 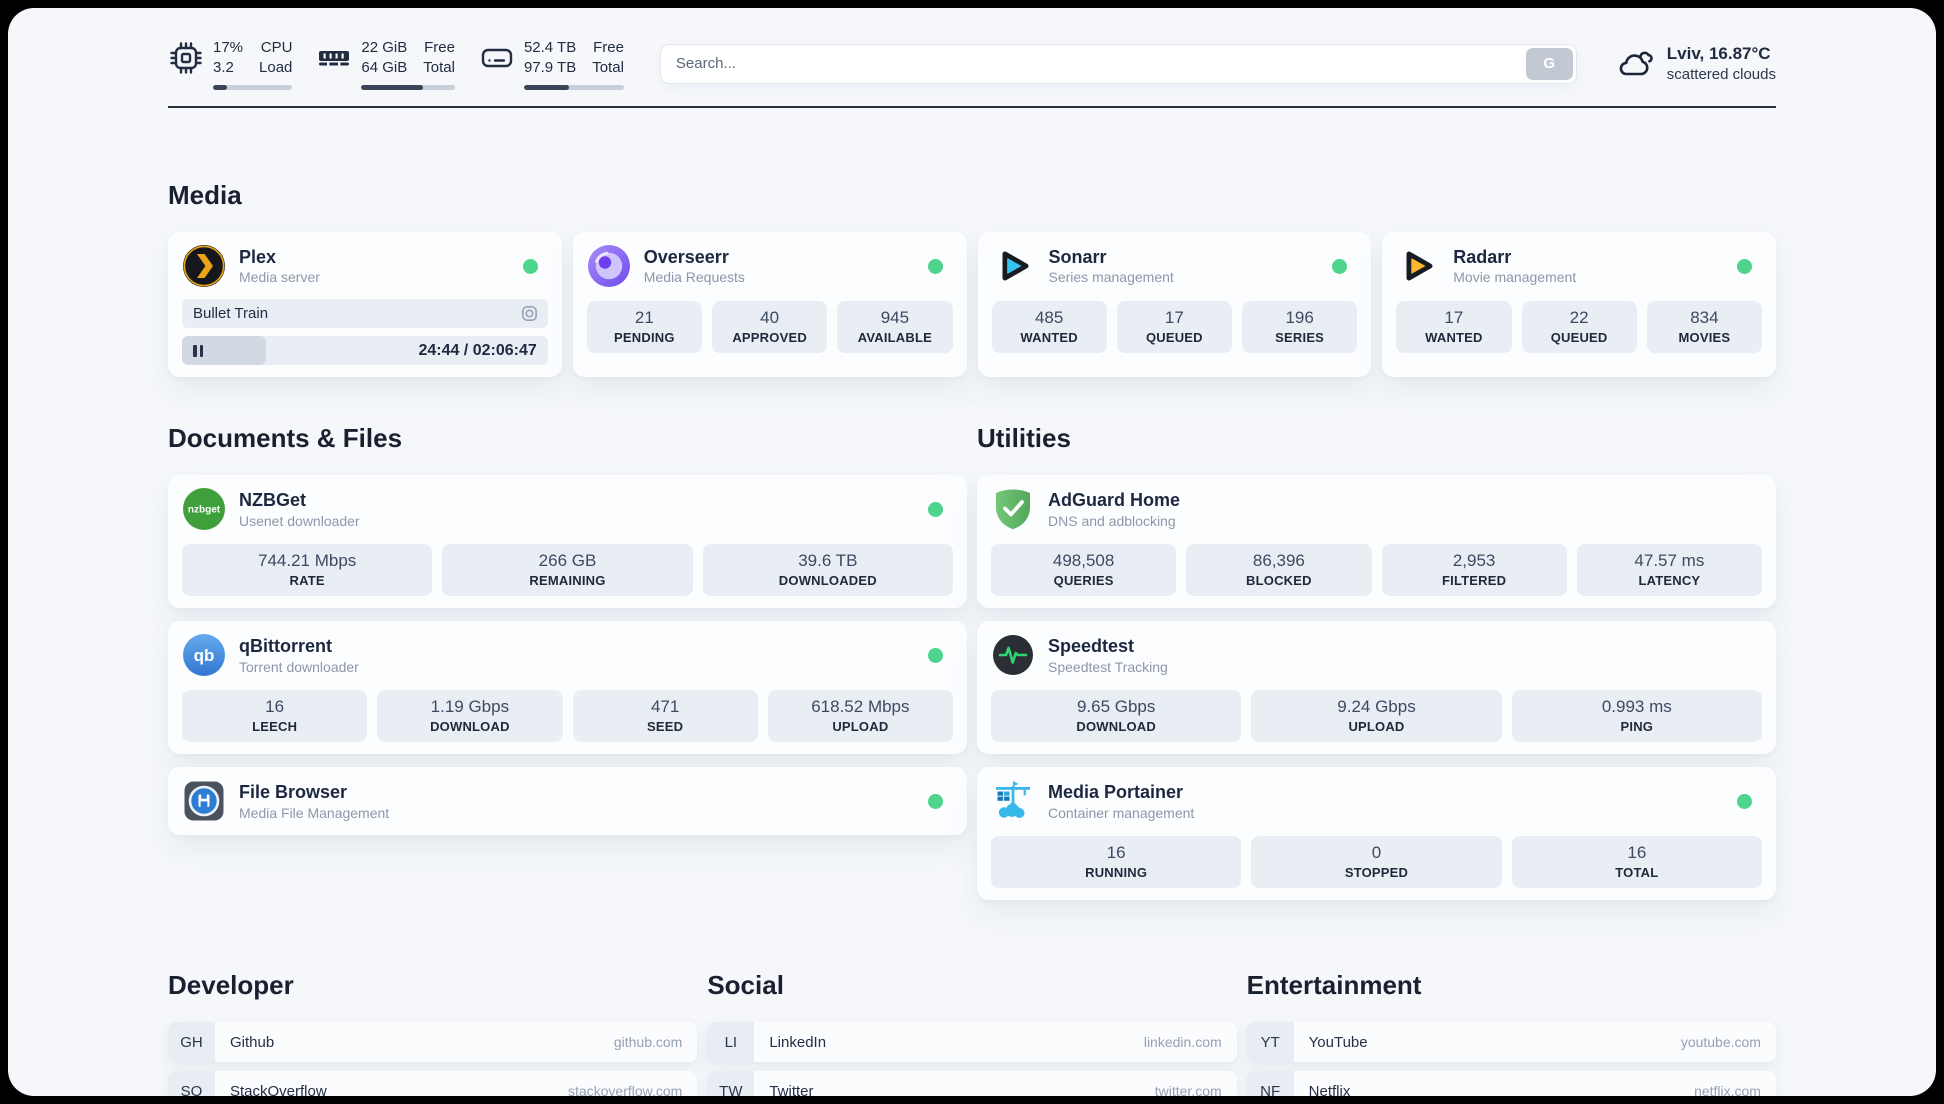 I want to click on app-card-nzbget: nzbget NZBGet Usenet downloader 74, so click(x=567, y=542).